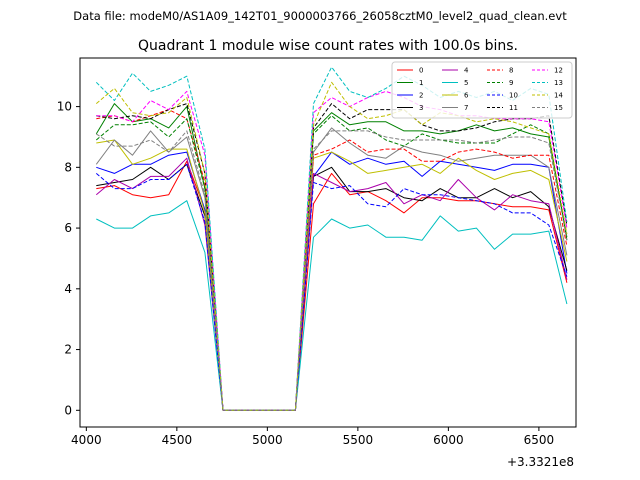 The image size is (640, 480). What do you see at coordinates (466, 108) in the screenshot?
I see `legend-label-7: 7` at bounding box center [466, 108].